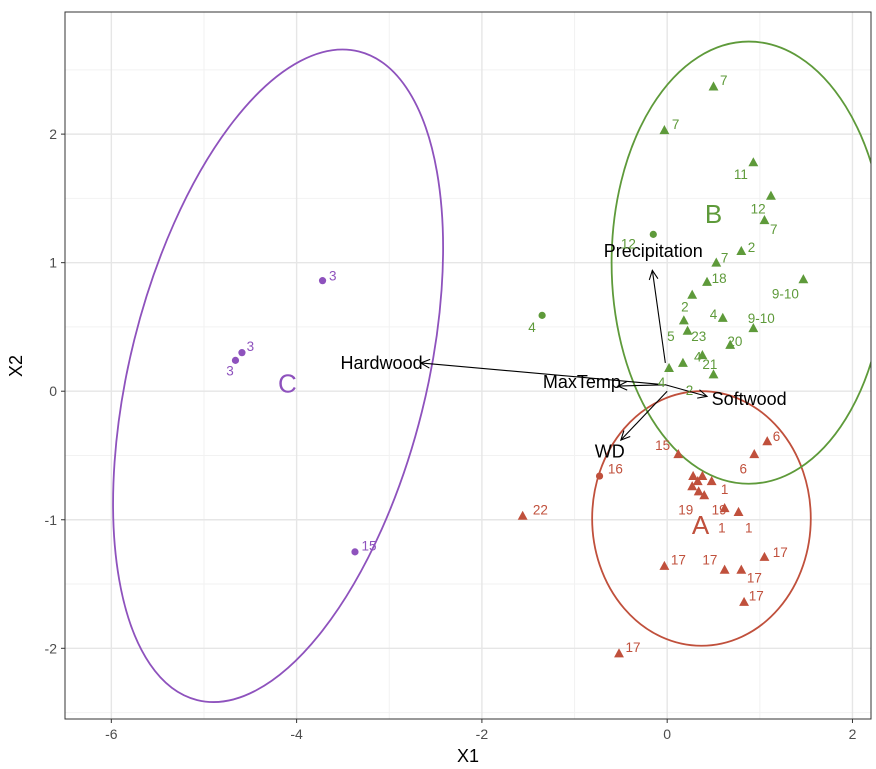  I want to click on point-label: 22, so click(540, 509).